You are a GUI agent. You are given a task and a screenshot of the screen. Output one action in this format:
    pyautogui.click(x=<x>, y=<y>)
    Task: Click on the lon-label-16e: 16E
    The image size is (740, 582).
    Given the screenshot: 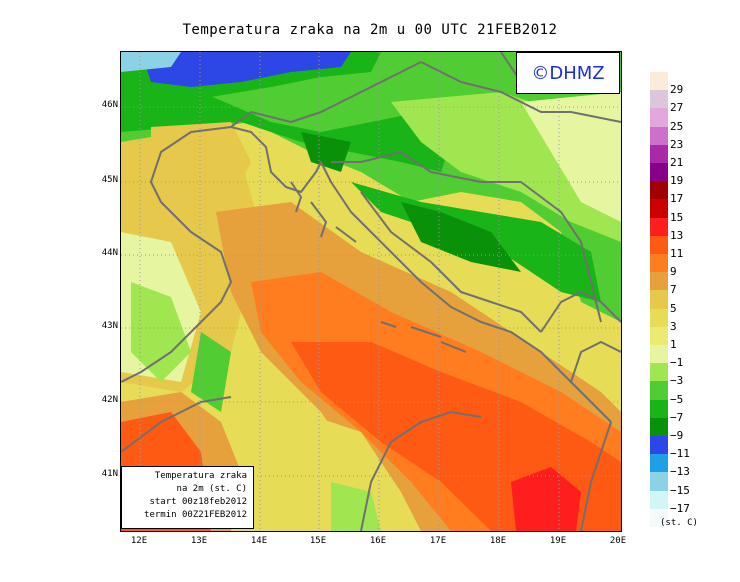 What is the action you would take?
    pyautogui.click(x=378, y=541)
    